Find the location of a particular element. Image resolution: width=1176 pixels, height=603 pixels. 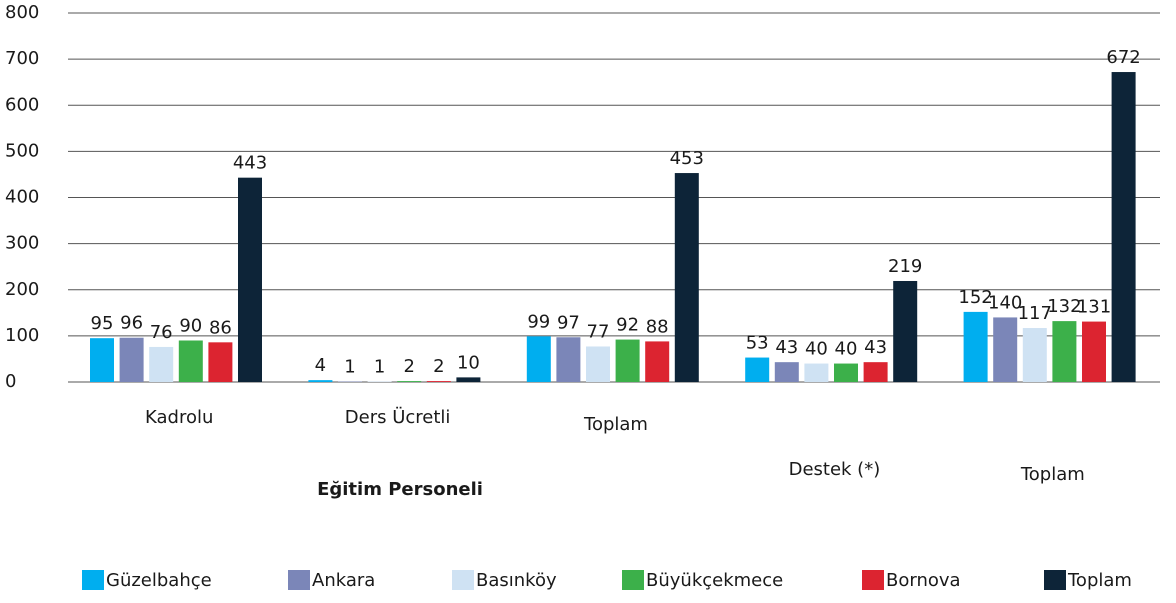

value-label: 77 is located at coordinates (598, 331).